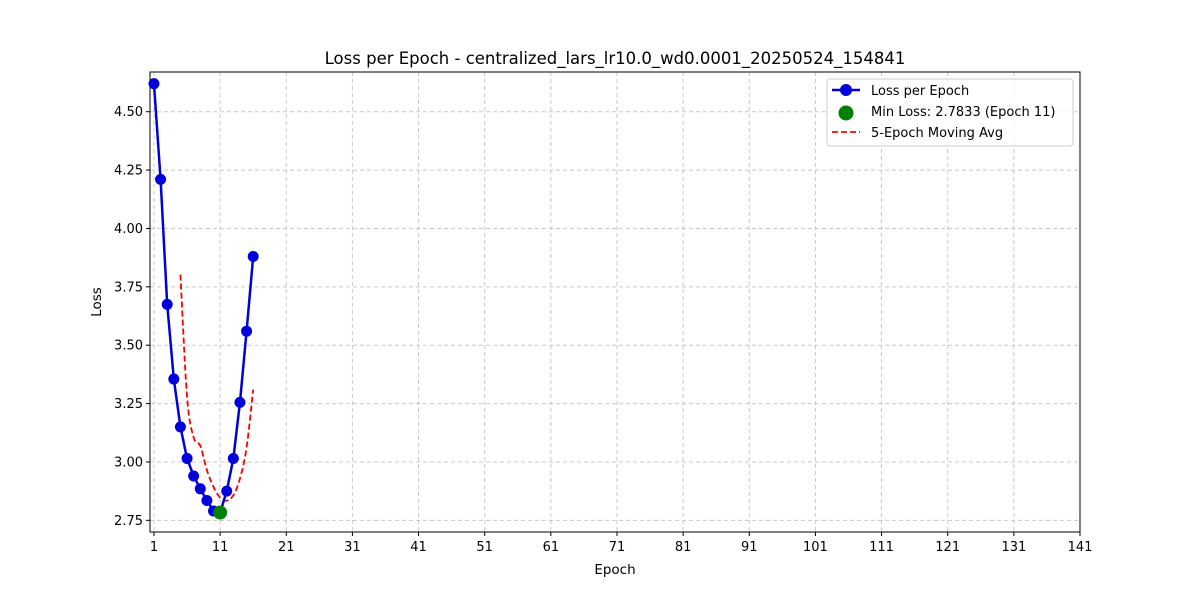 The height and width of the screenshot is (600, 1200). I want to click on y-tick-label: 4.00, so click(128, 229).